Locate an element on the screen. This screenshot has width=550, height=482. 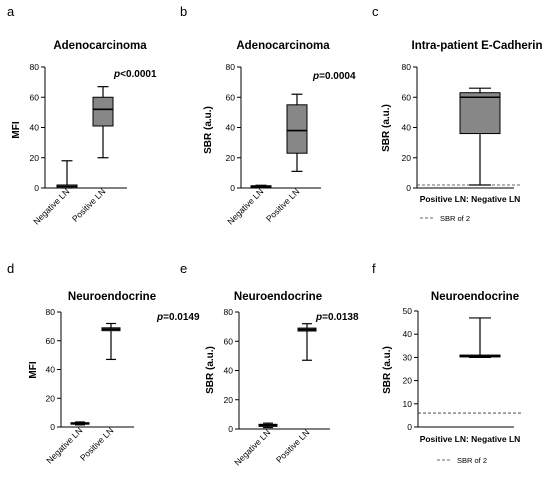
panel-letter: d is located at coordinates (10, 268).